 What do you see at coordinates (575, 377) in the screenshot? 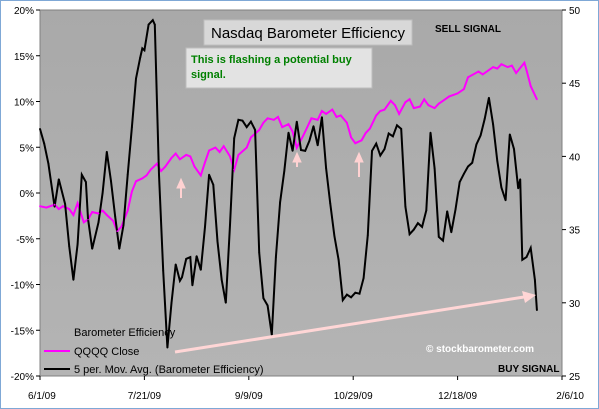
I see `right-axis-tick-label: 25` at bounding box center [575, 377].